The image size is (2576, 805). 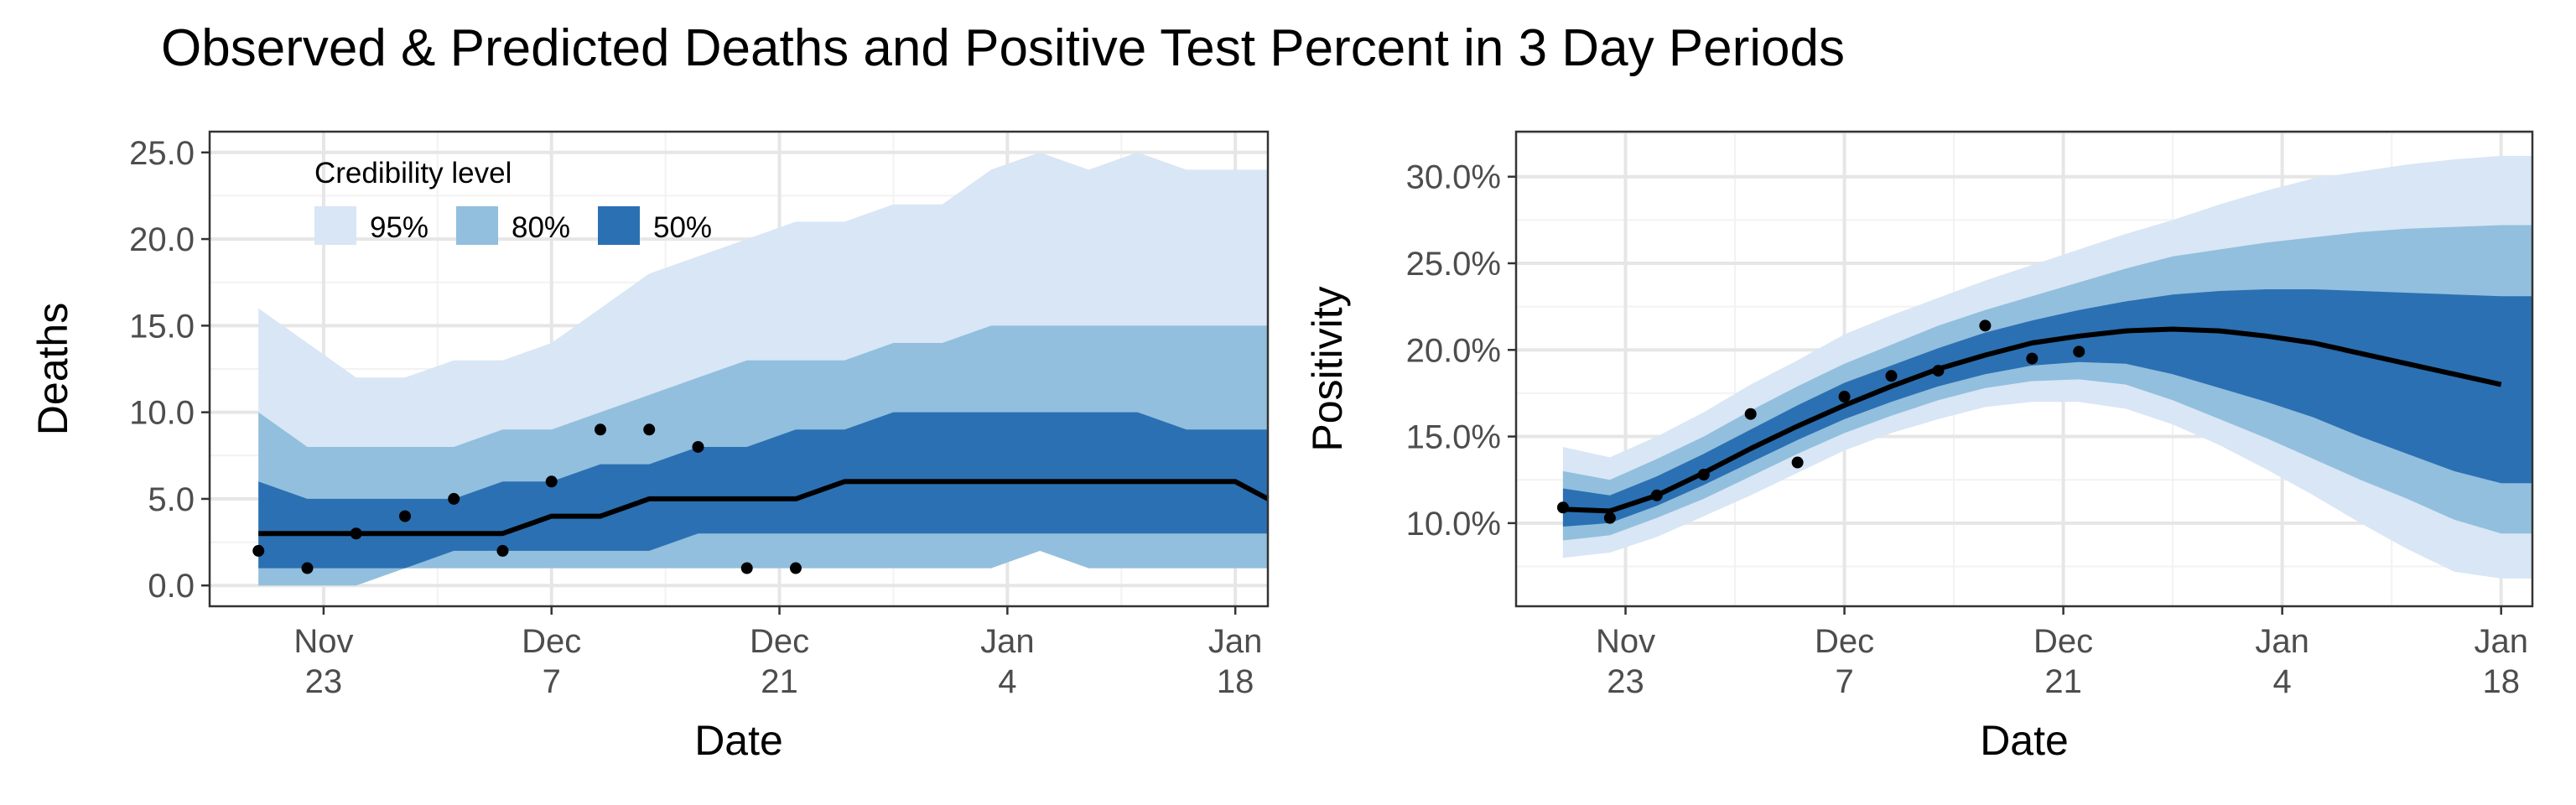 I want to click on y-tick-label: 15.0, so click(x=162, y=326).